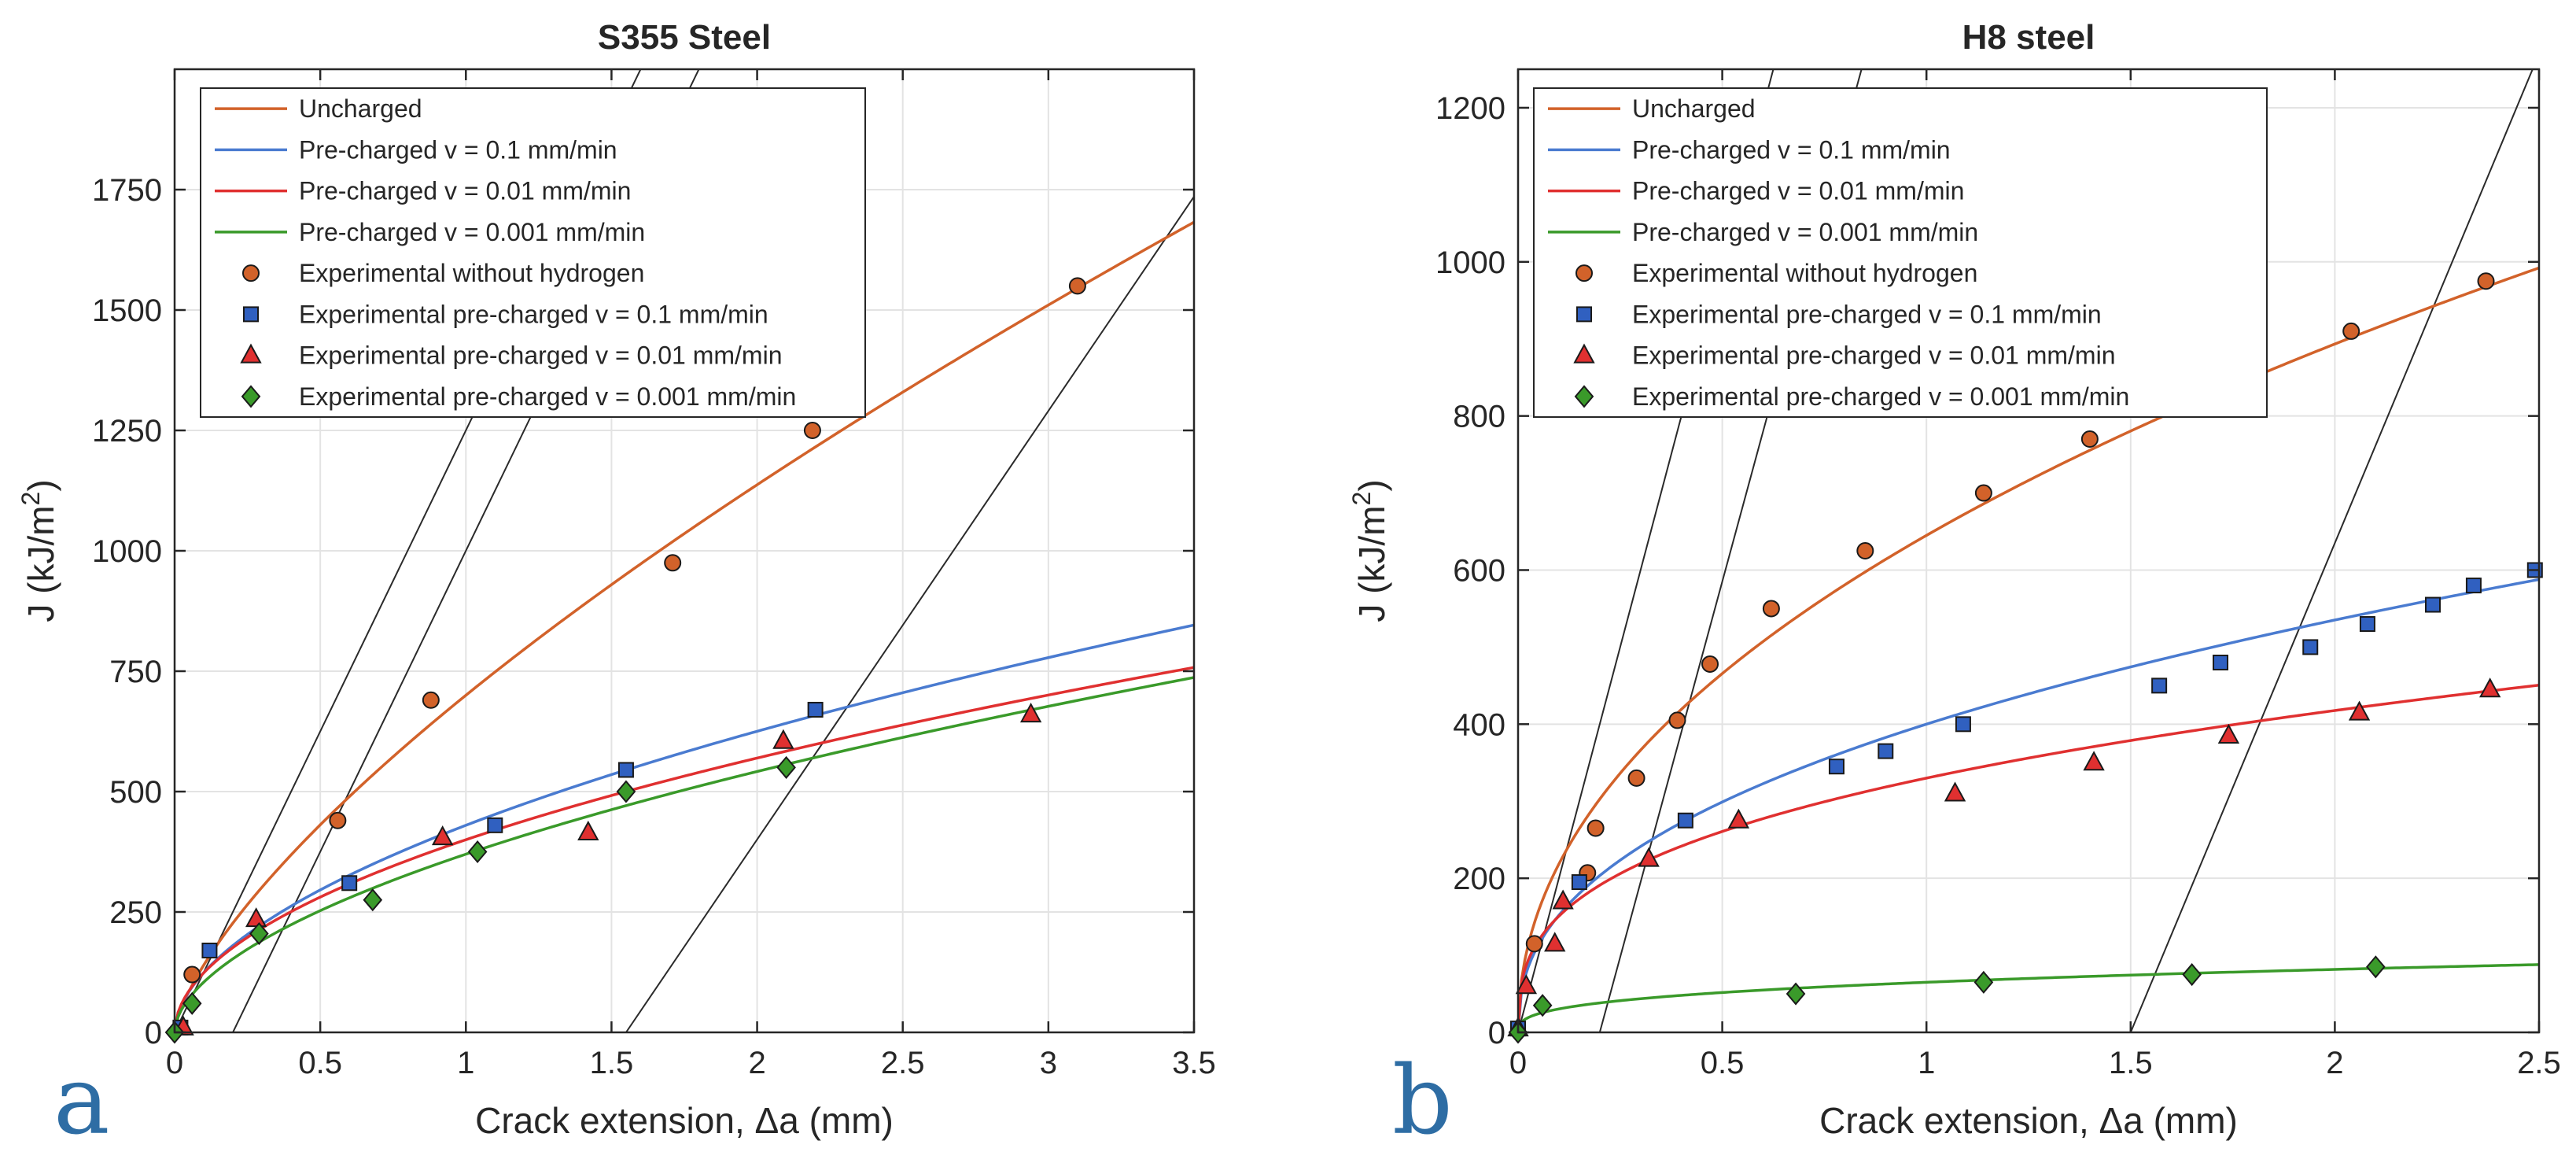 Image resolution: width=2576 pixels, height=1174 pixels. Describe the element at coordinates (1479, 725) in the screenshot. I see `y-tick-label: 400` at that location.